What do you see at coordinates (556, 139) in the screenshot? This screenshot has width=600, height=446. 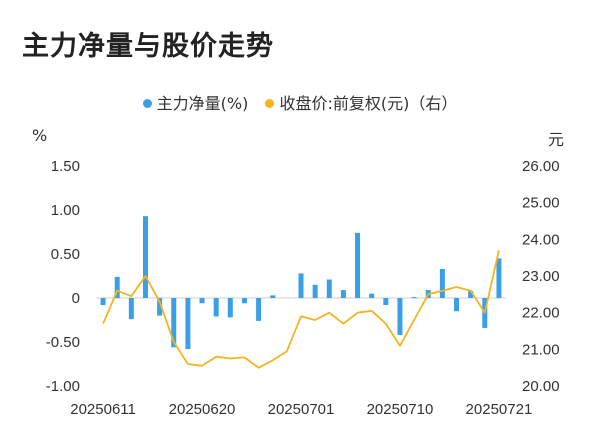 I see `right-axis-unit: 元` at bounding box center [556, 139].